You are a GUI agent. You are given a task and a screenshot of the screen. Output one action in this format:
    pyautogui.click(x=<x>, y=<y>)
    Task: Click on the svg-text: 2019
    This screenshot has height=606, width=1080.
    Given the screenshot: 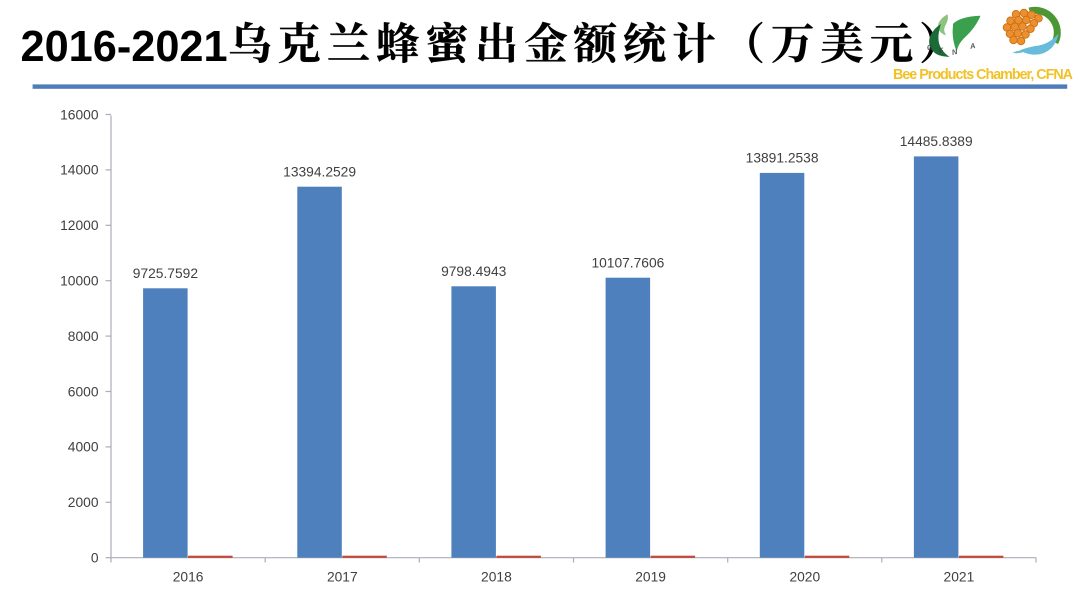 What is the action you would take?
    pyautogui.click(x=650, y=576)
    